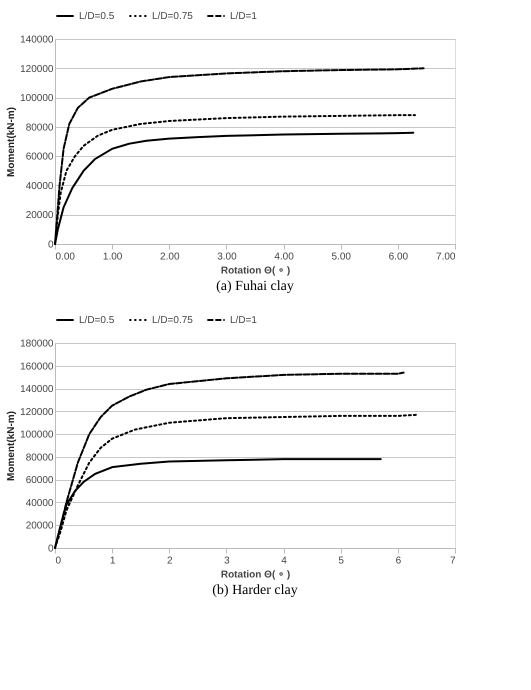 The image size is (531, 690). I want to click on x-tick-label: 6, so click(399, 561).